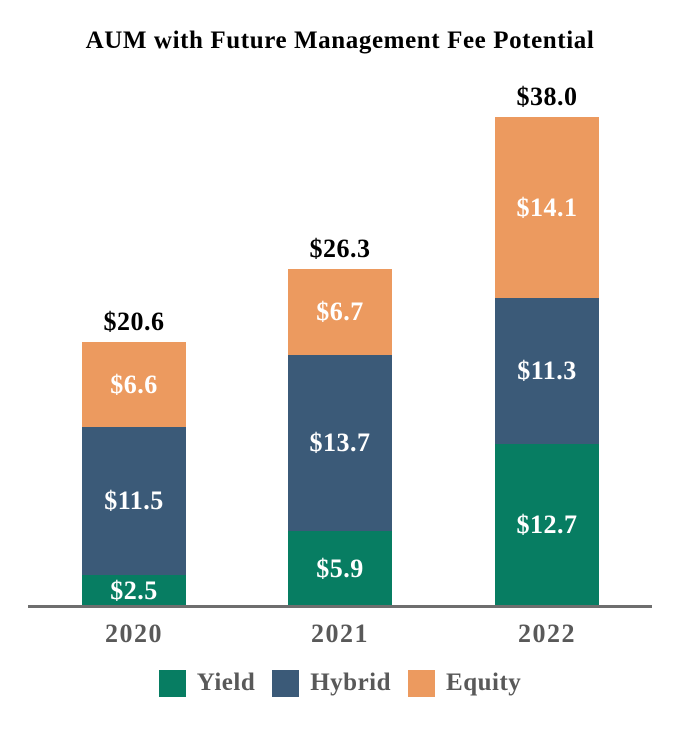  What do you see at coordinates (351, 682) in the screenshot?
I see `legend-label: Hybrid` at bounding box center [351, 682].